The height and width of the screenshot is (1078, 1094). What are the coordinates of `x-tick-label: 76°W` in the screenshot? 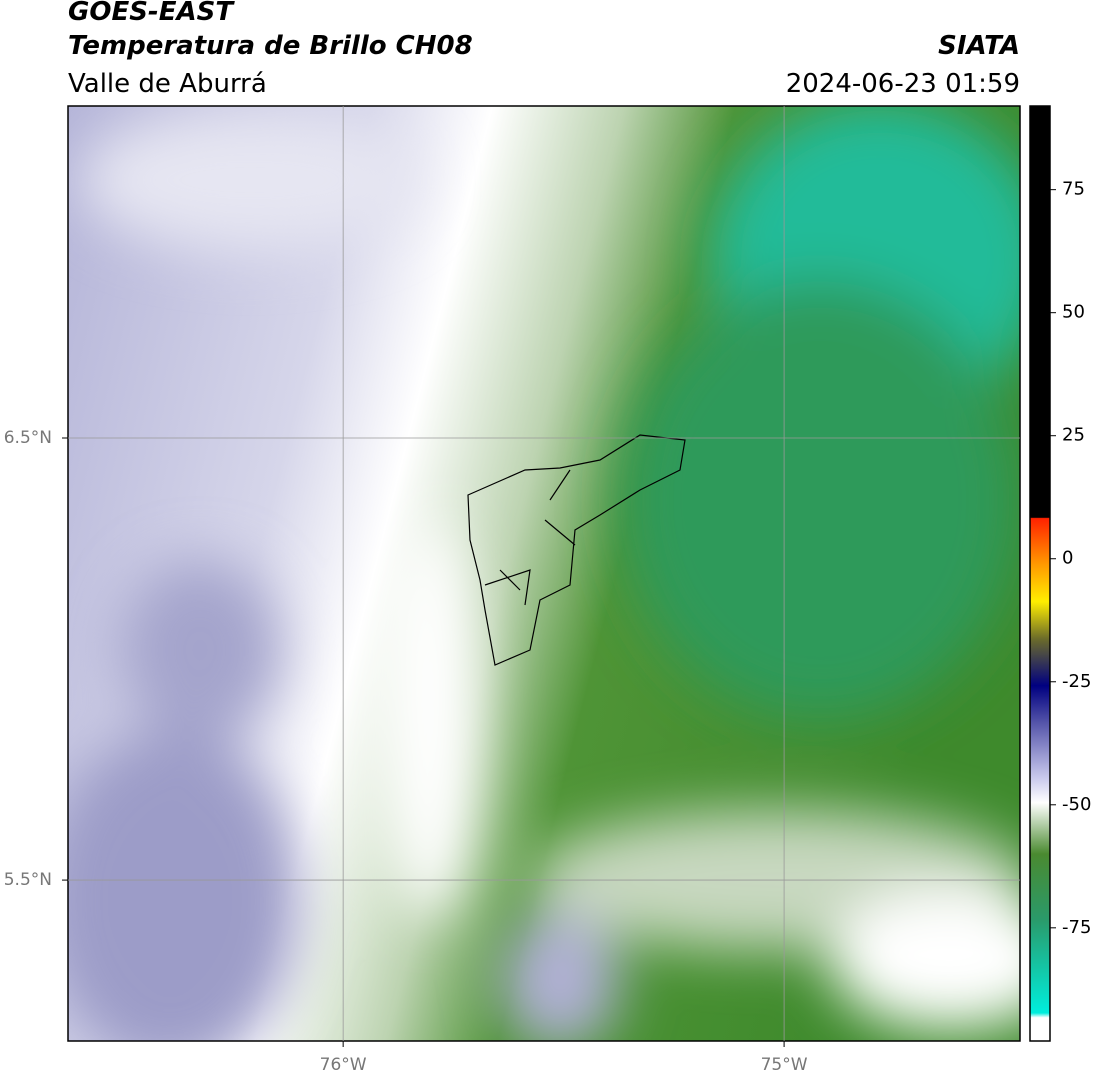 It's located at (343, 1065).